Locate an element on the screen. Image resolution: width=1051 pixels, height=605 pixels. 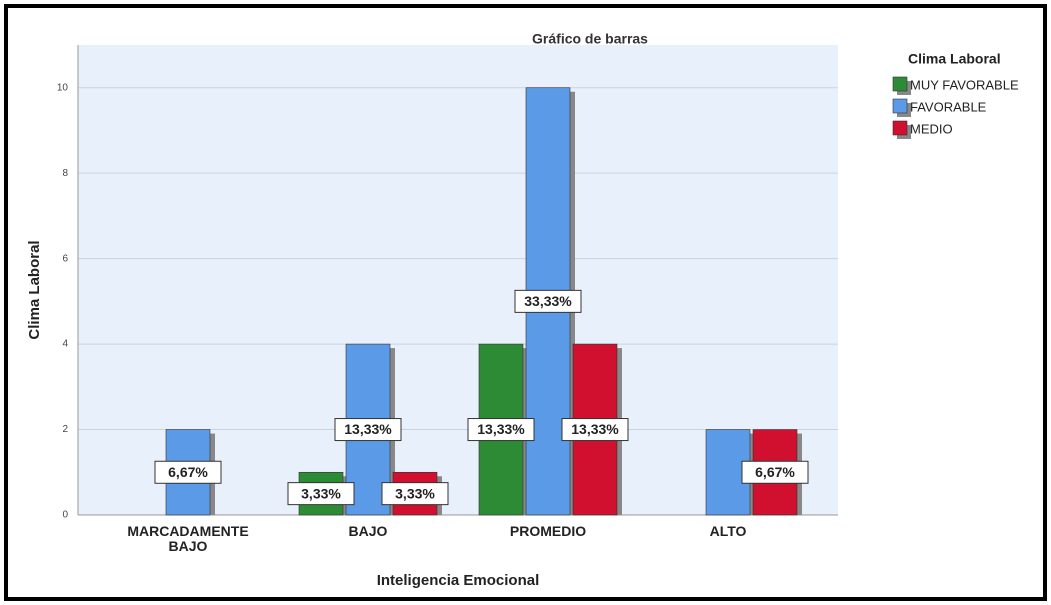
x-tick-label: MARCADAMENTE BAJO is located at coordinates (188, 538).